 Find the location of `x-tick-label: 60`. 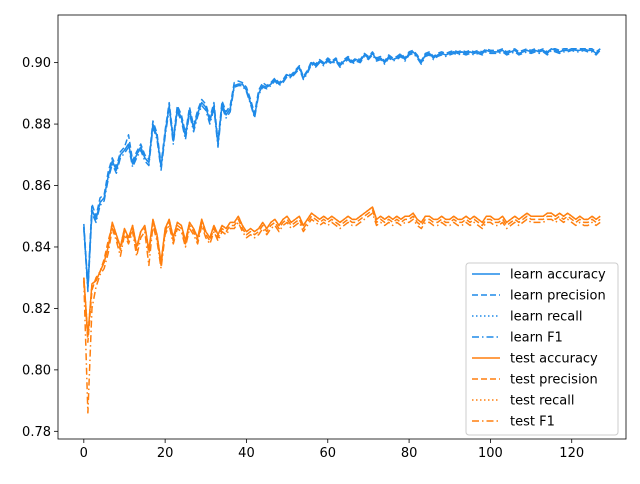

x-tick-label: 60 is located at coordinates (327, 453).